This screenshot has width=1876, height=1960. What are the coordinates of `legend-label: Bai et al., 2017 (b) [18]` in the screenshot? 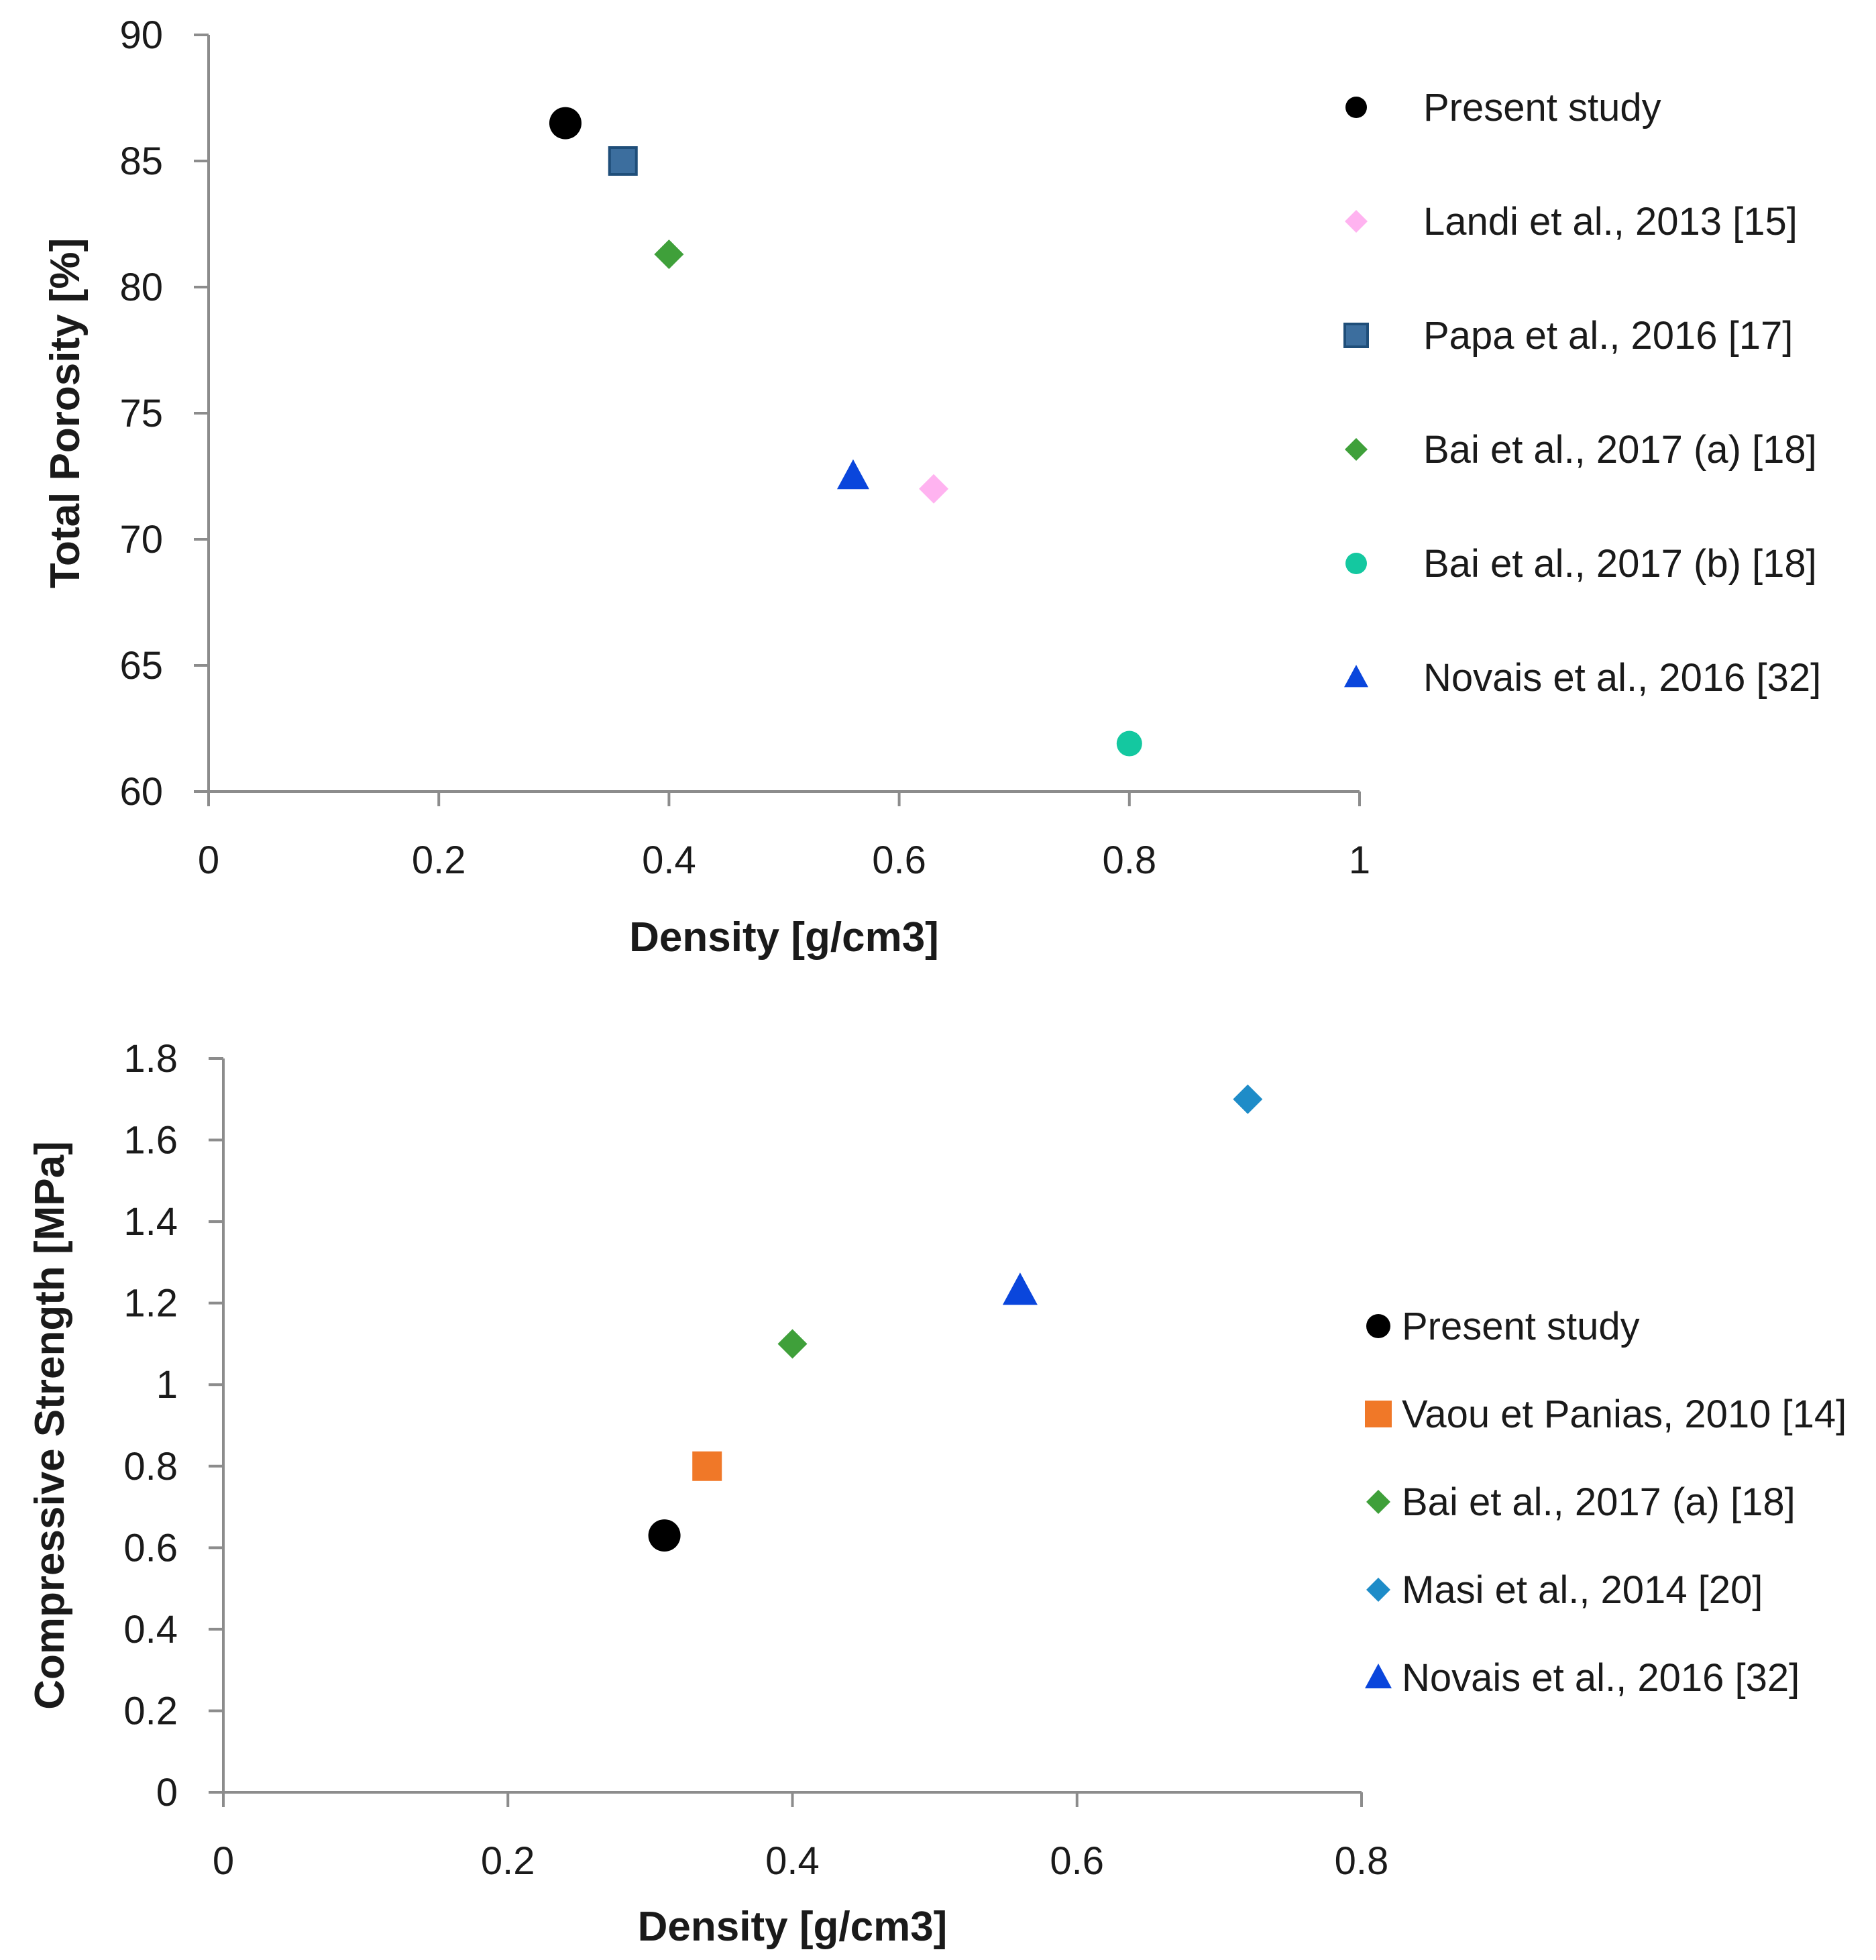 It's located at (1620, 564).